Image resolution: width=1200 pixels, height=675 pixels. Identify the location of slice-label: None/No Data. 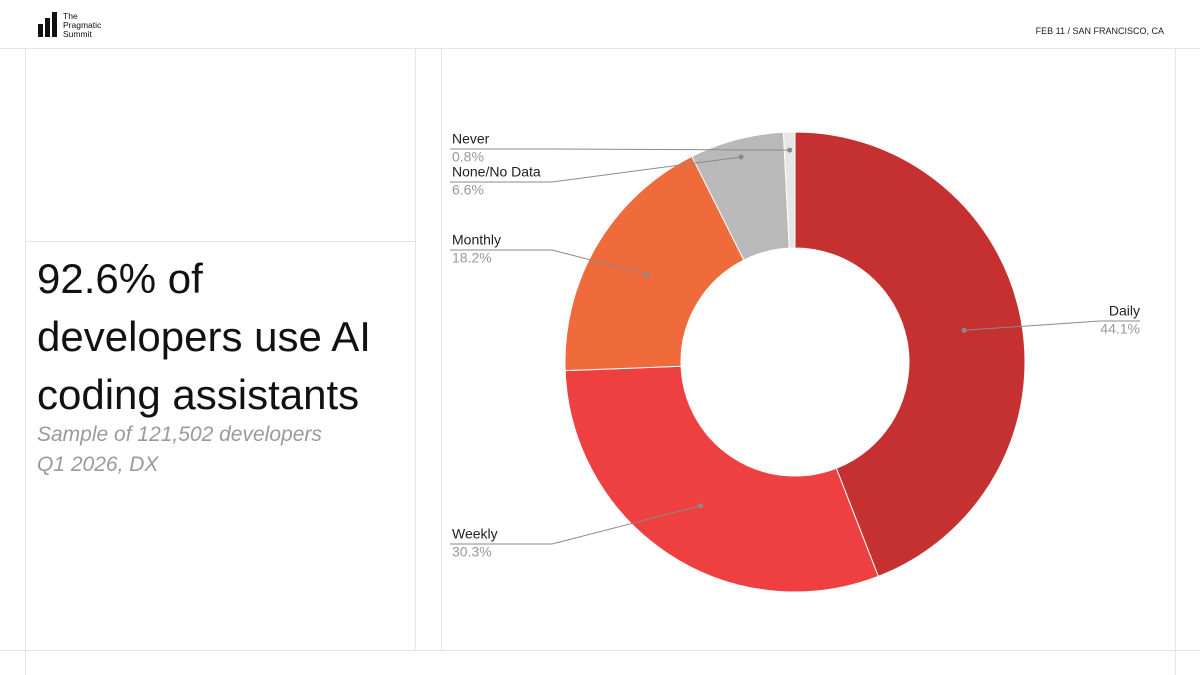
(496, 172).